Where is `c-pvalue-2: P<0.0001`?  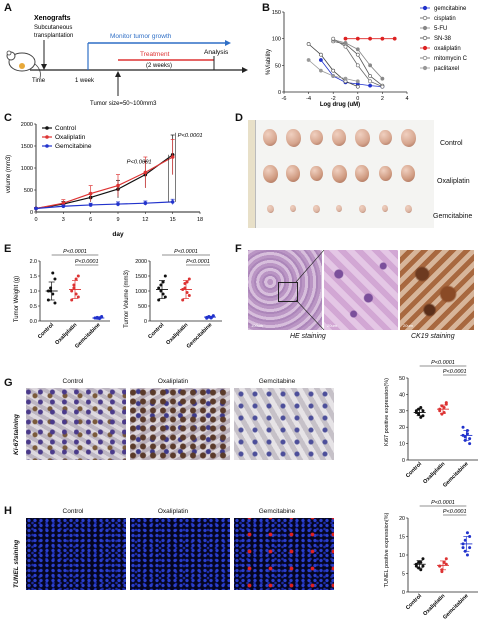
c-pvalue-2: P<0.0001 is located at coordinates (190, 136).